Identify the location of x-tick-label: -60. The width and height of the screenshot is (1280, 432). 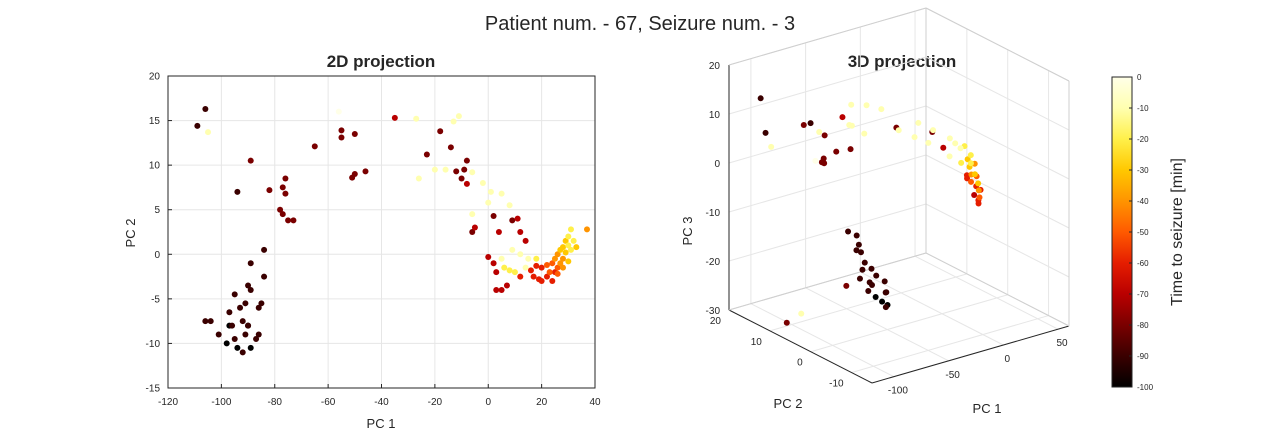
(328, 402).